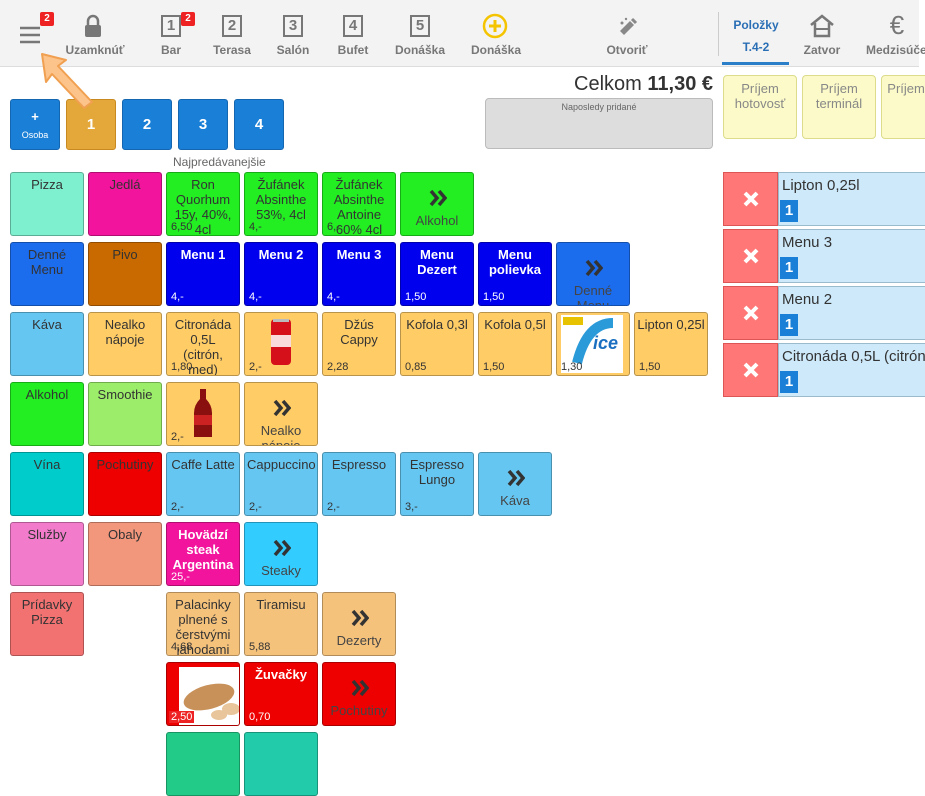 This screenshot has height=796, width=925. Describe the element at coordinates (789, 382) in the screenshot. I see `order-qty: 1` at that location.